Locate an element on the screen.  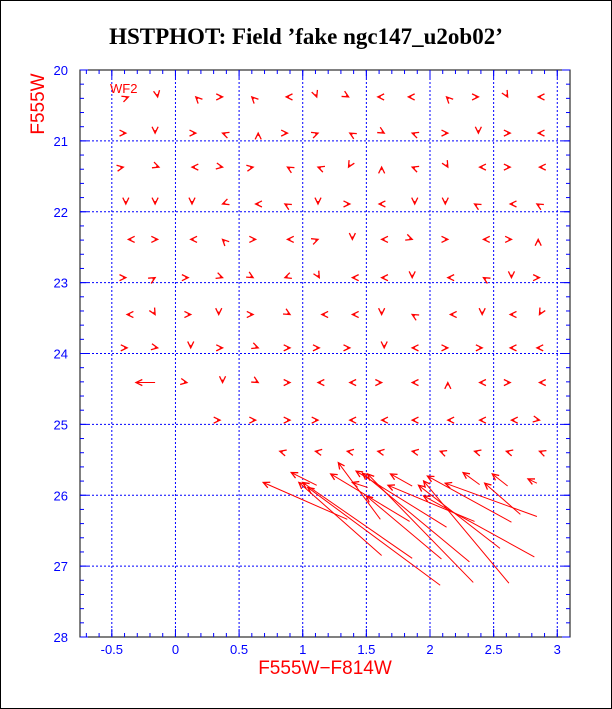
y-tick-label: 26 is located at coordinates (61, 495).